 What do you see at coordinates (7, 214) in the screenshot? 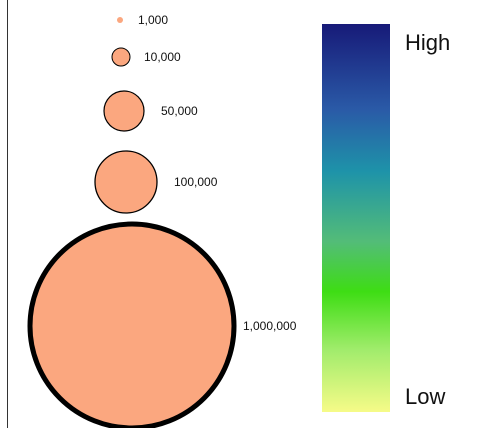
I see `panel-border` at bounding box center [7, 214].